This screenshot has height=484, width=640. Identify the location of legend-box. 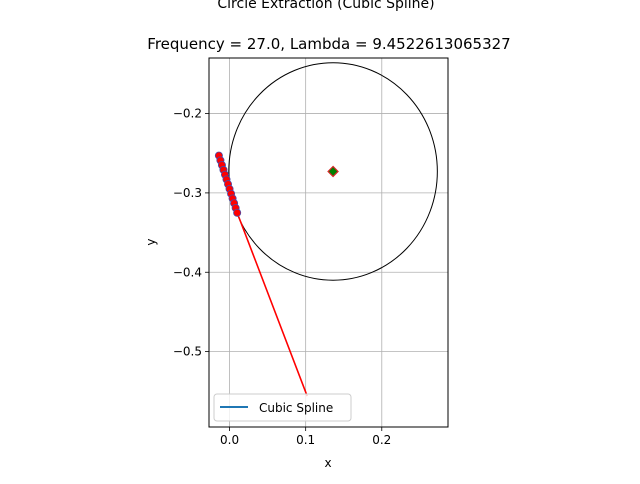
(282, 407).